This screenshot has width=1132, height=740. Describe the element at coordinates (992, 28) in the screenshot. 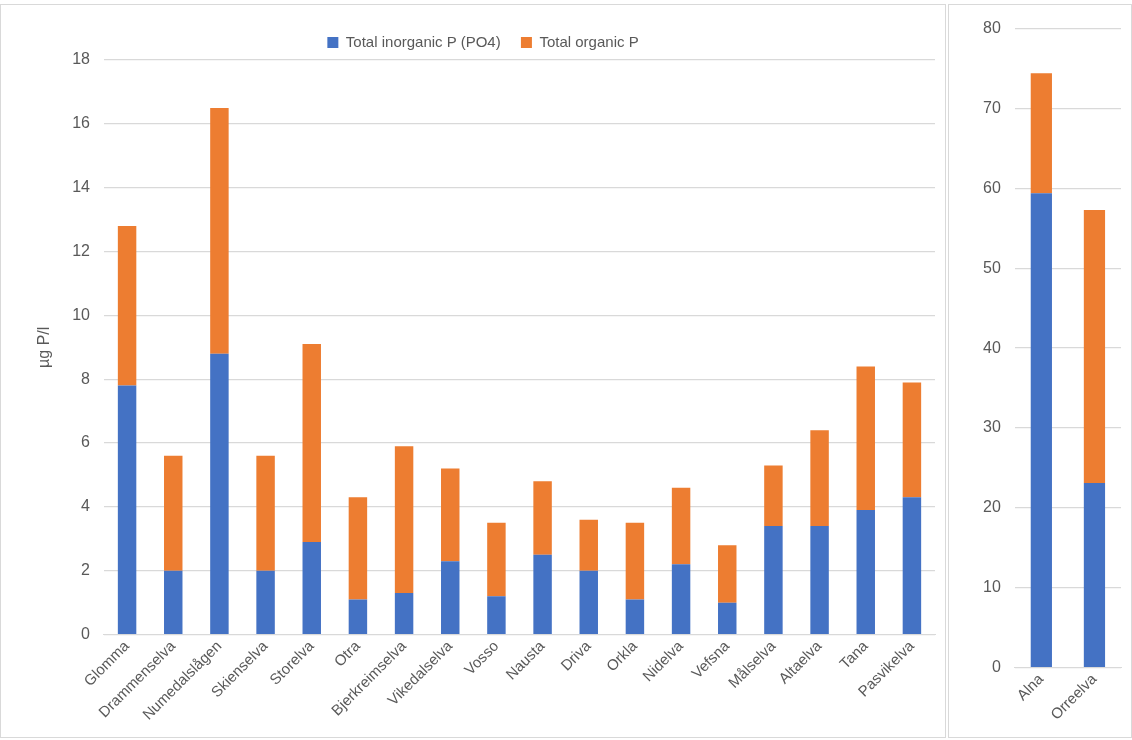

I see `y-tick-label: 80` at that location.